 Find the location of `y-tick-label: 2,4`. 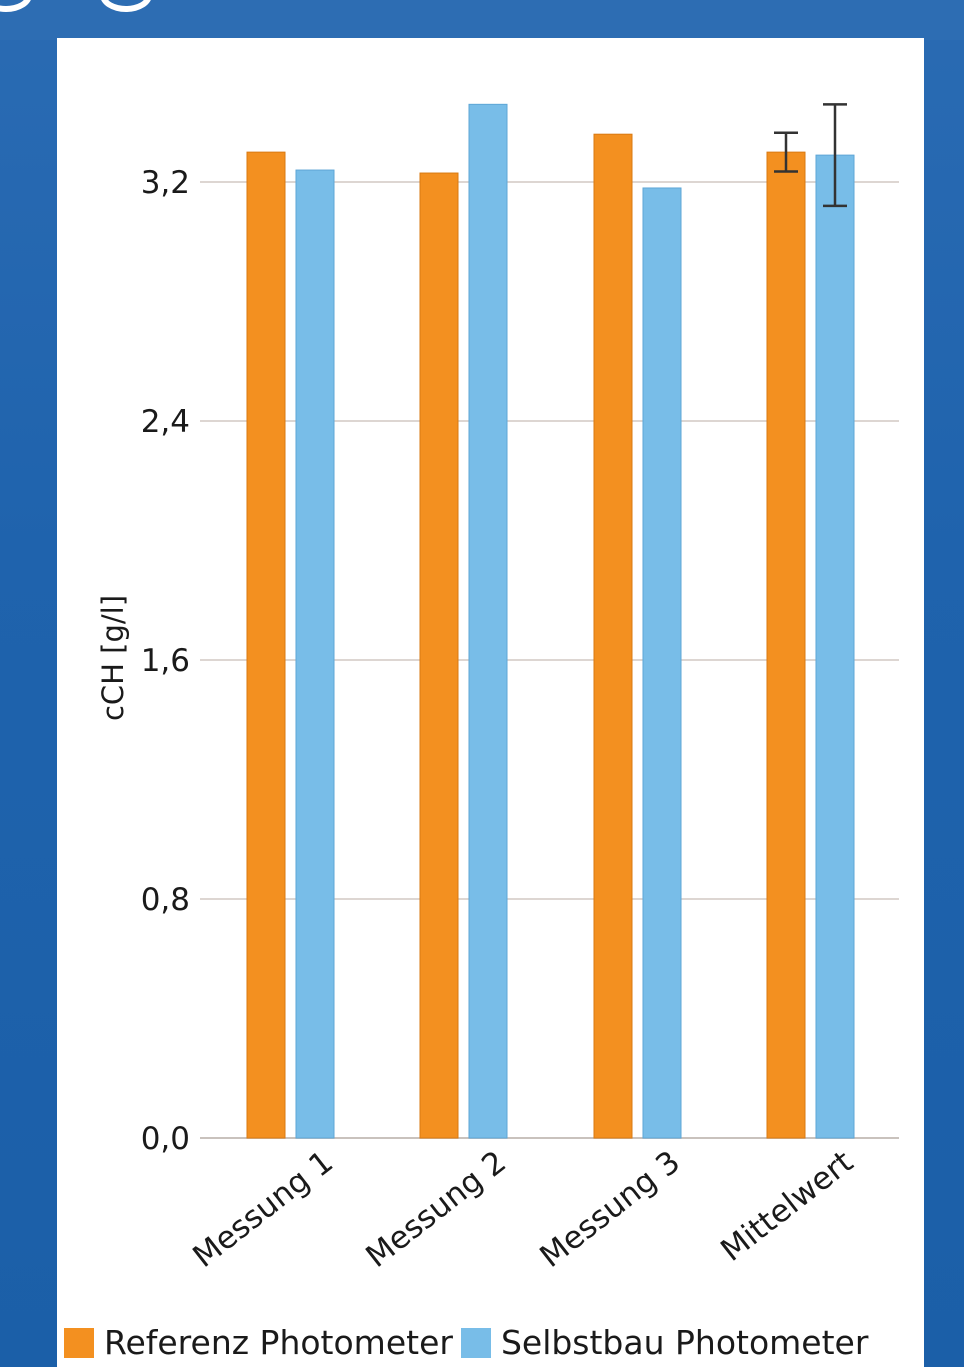

y-tick-label: 2,4 is located at coordinates (165, 422).